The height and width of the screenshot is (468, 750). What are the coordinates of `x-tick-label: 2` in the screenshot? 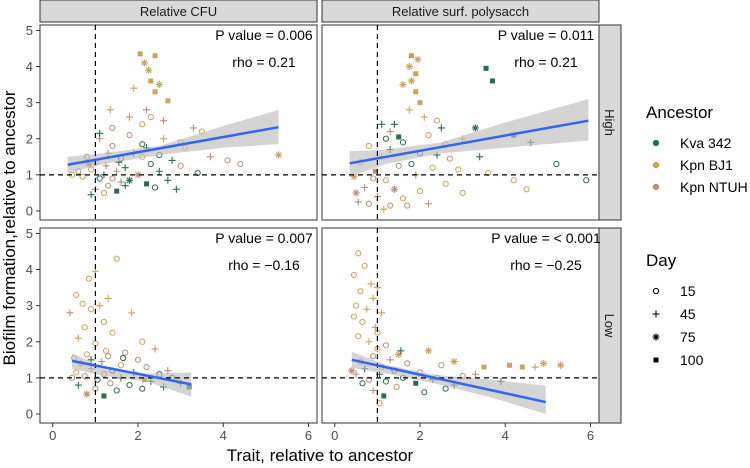 It's located at (419, 435).